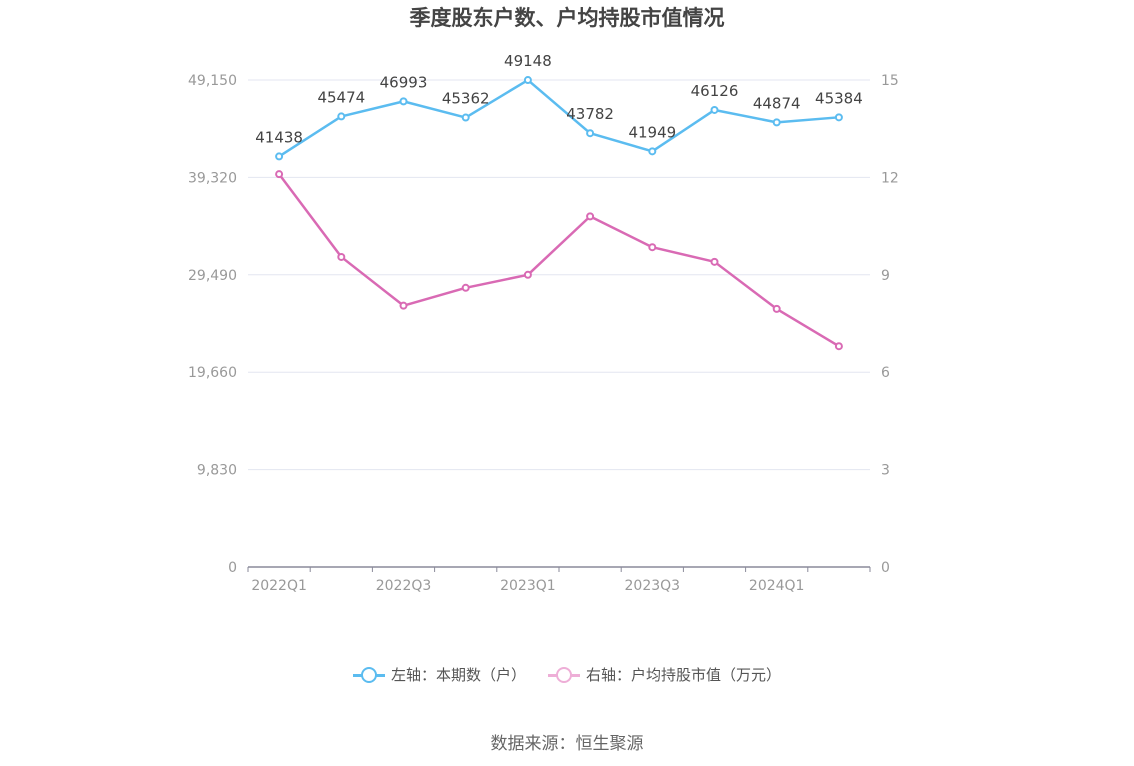  What do you see at coordinates (839, 98) in the screenshot?
I see `data-label: 45384` at bounding box center [839, 98].